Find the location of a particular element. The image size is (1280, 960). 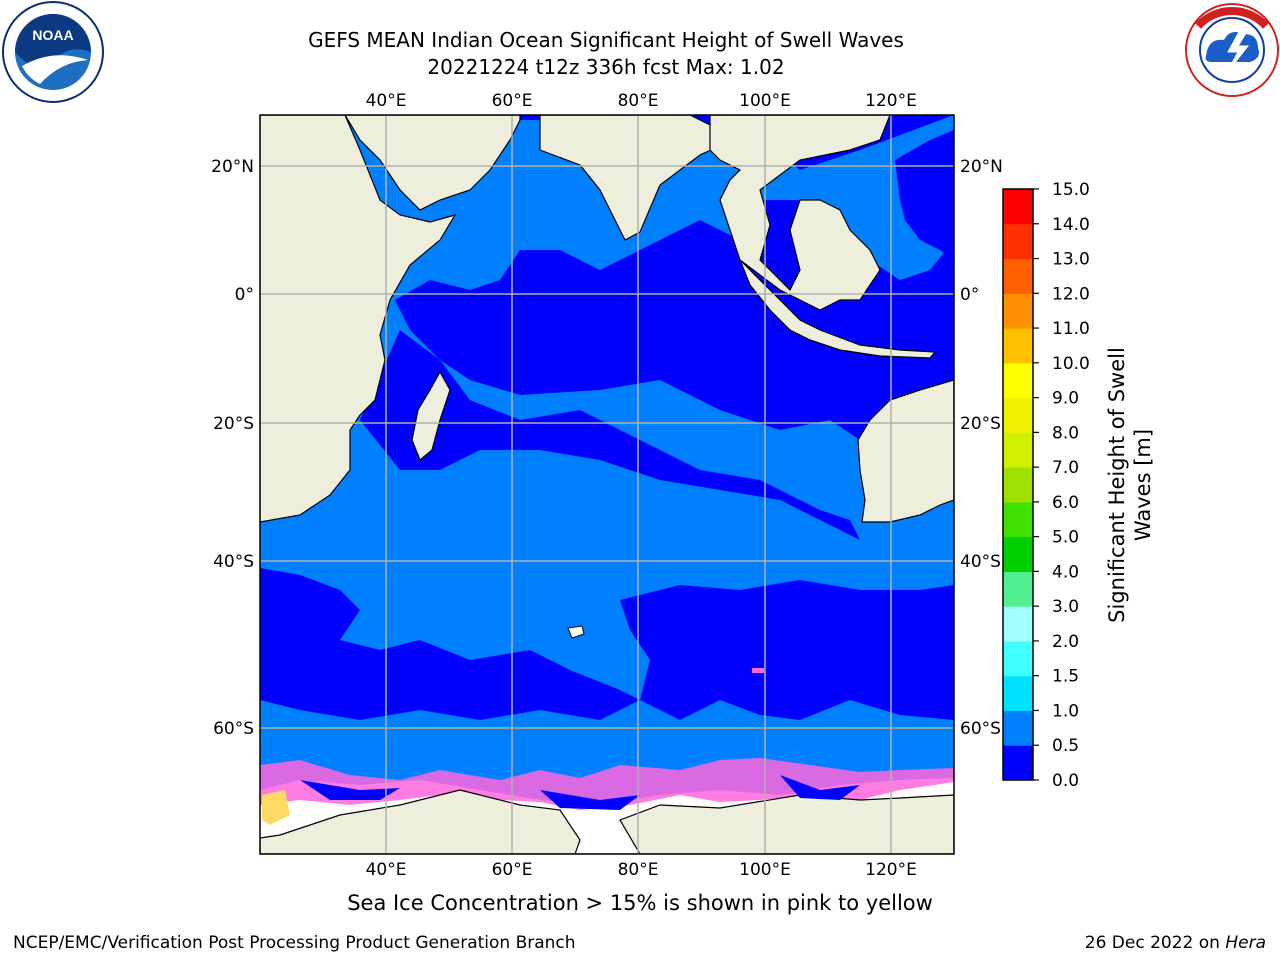

land-se-asia is located at coordinates (800, 213).